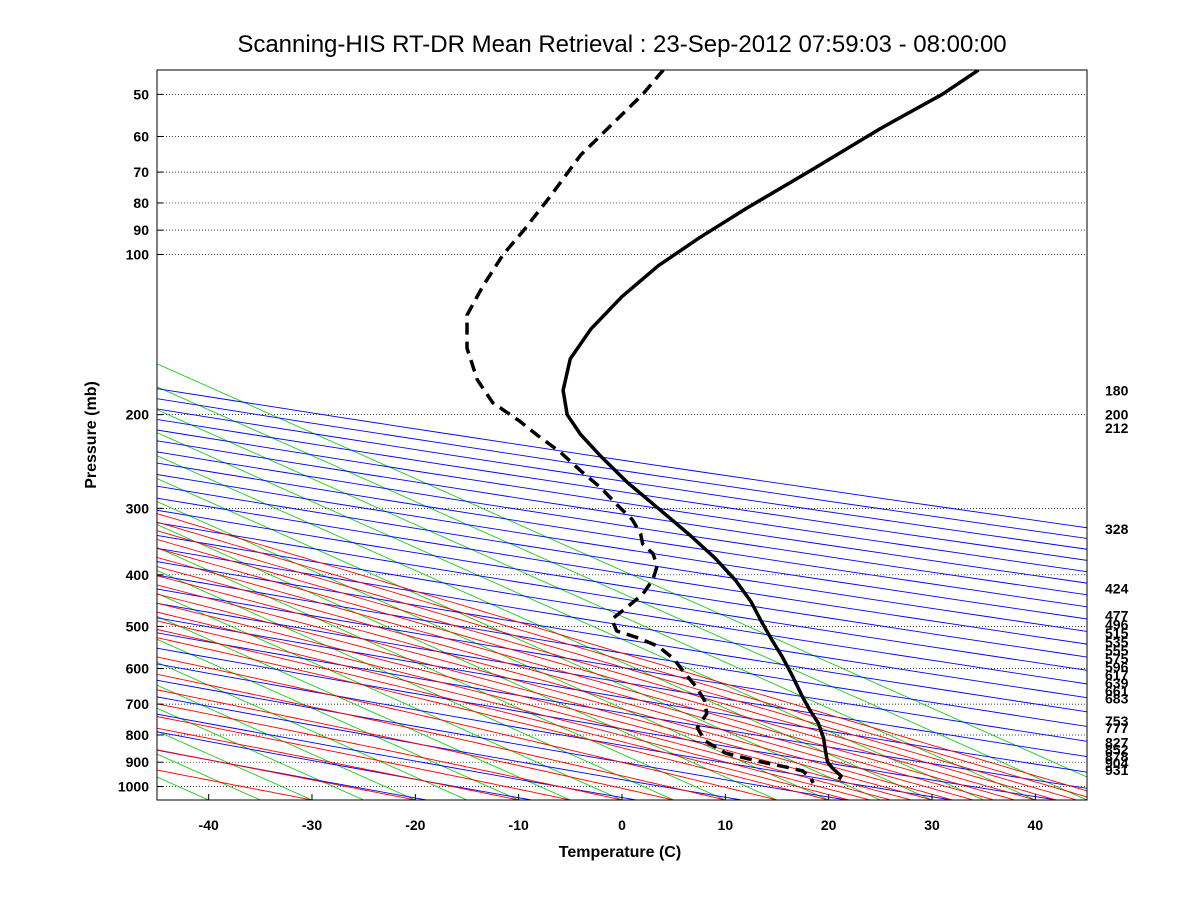  Describe the element at coordinates (1117, 529) in the screenshot. I see `right-level-label: 328` at that location.